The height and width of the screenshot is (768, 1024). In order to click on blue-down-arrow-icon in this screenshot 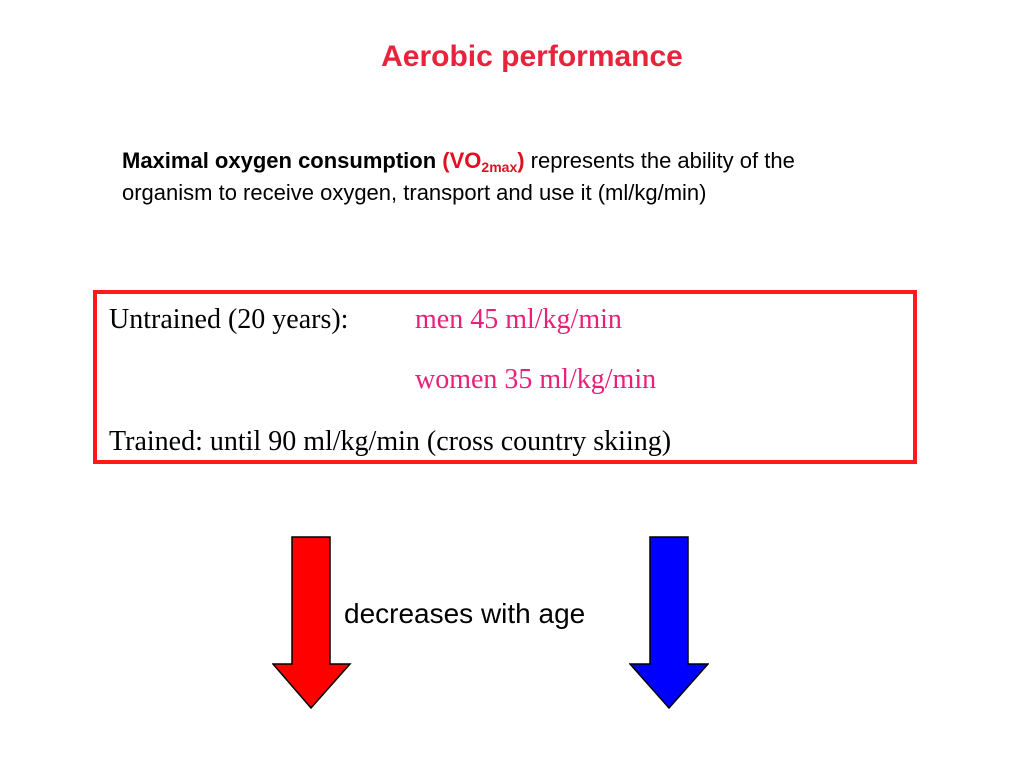, I will do `click(669, 623)`.